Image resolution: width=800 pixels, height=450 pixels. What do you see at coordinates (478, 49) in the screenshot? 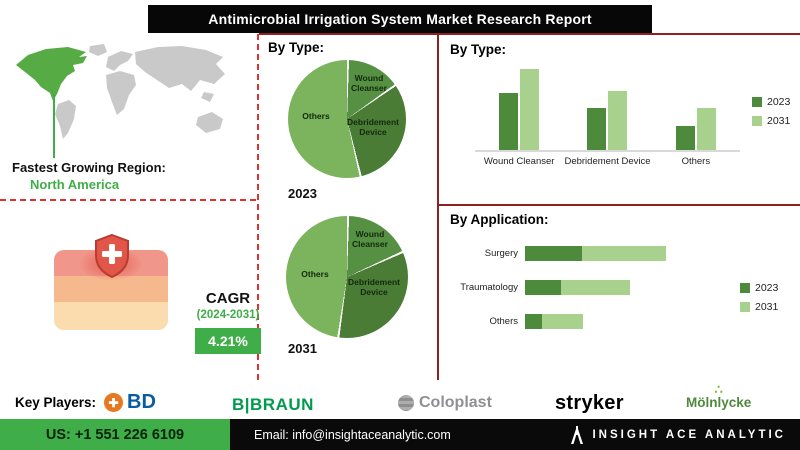
I see `bar-section-heading: By Type:` at bounding box center [478, 49].